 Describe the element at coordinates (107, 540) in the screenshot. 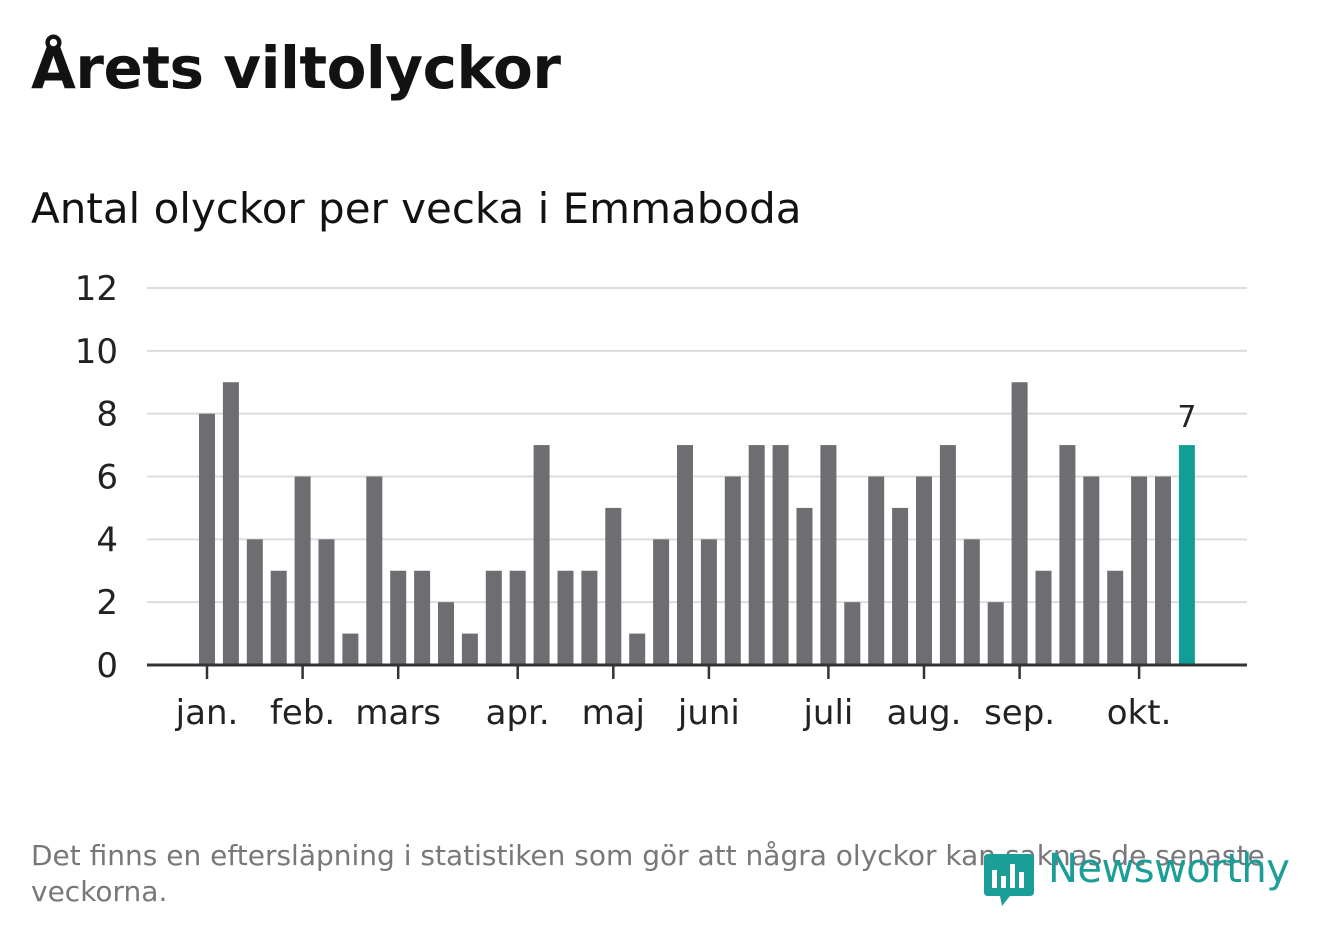

I see `y-tick-label: 4` at that location.